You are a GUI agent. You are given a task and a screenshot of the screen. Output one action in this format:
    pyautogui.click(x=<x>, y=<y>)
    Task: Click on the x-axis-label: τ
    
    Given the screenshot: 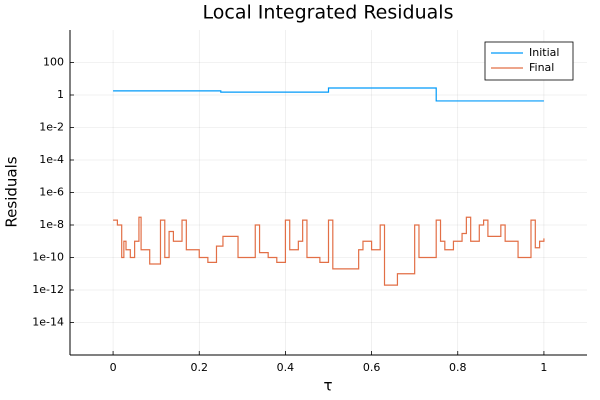 What is the action you would take?
    pyautogui.click(x=327, y=386)
    